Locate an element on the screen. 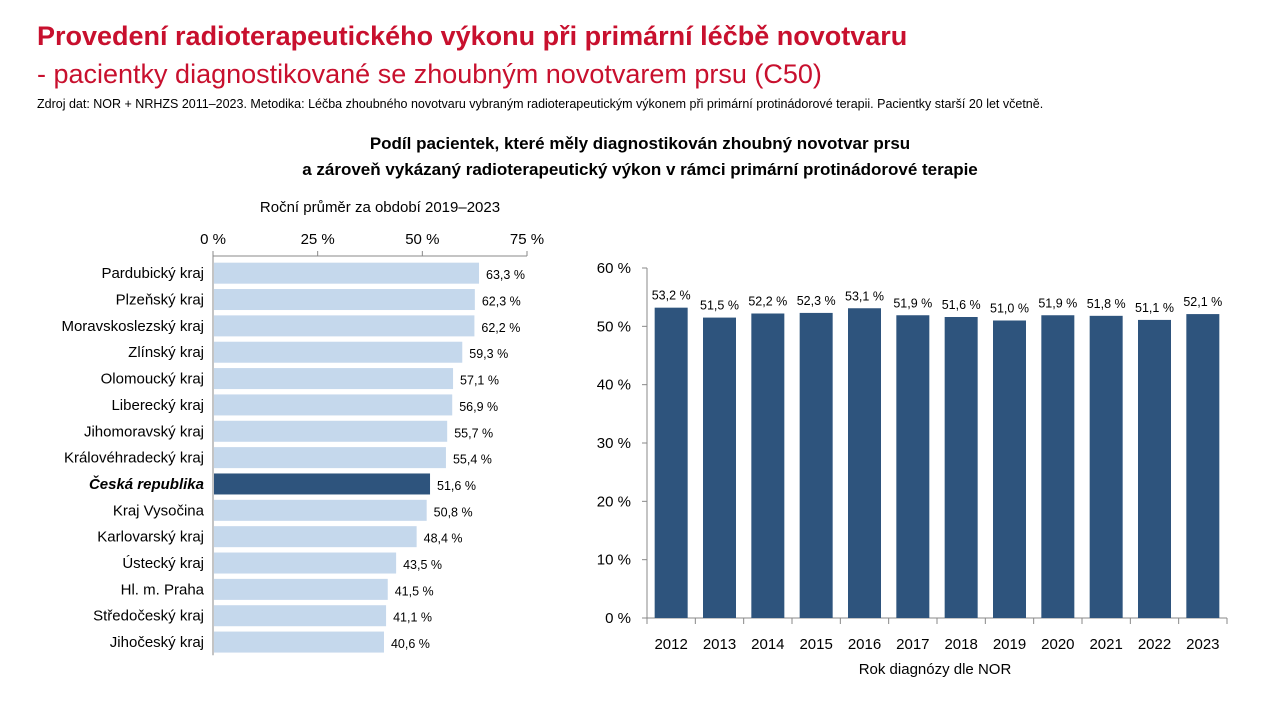 The height and width of the screenshot is (720, 1280). category-label: Olomoucký kraj is located at coordinates (152, 379).